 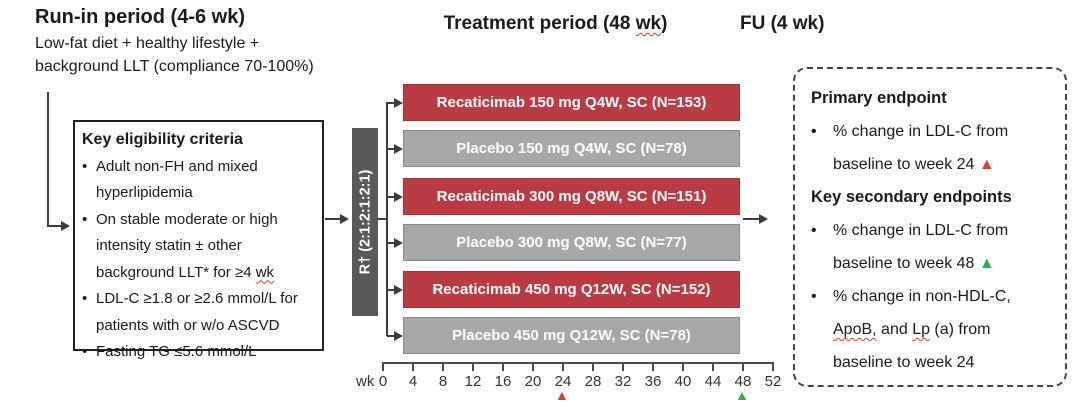 What do you see at coordinates (54, 226) in the screenshot?
I see `runin-elbow-line-horizontal` at bounding box center [54, 226].